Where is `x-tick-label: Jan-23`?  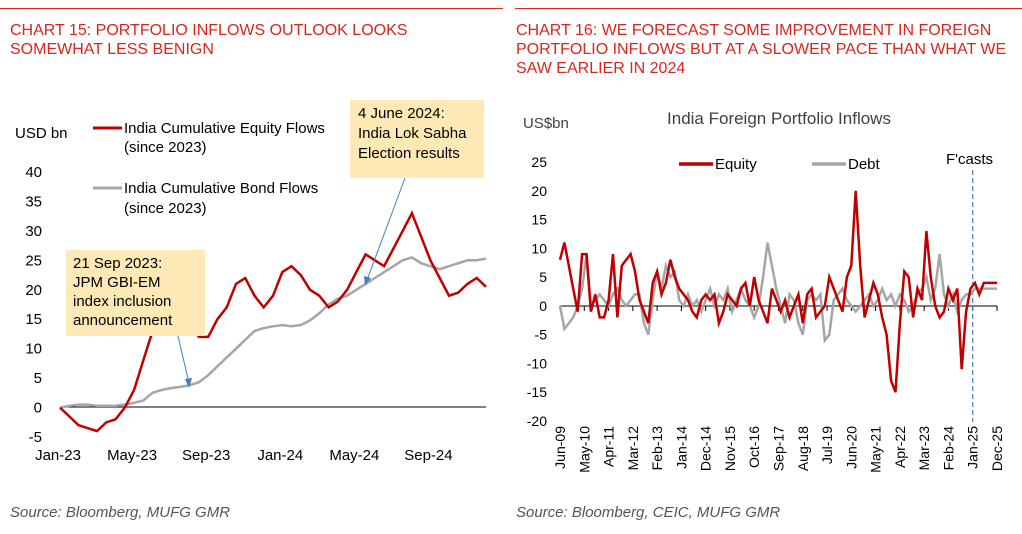 x-tick-label: Jan-23 is located at coordinates (58, 455).